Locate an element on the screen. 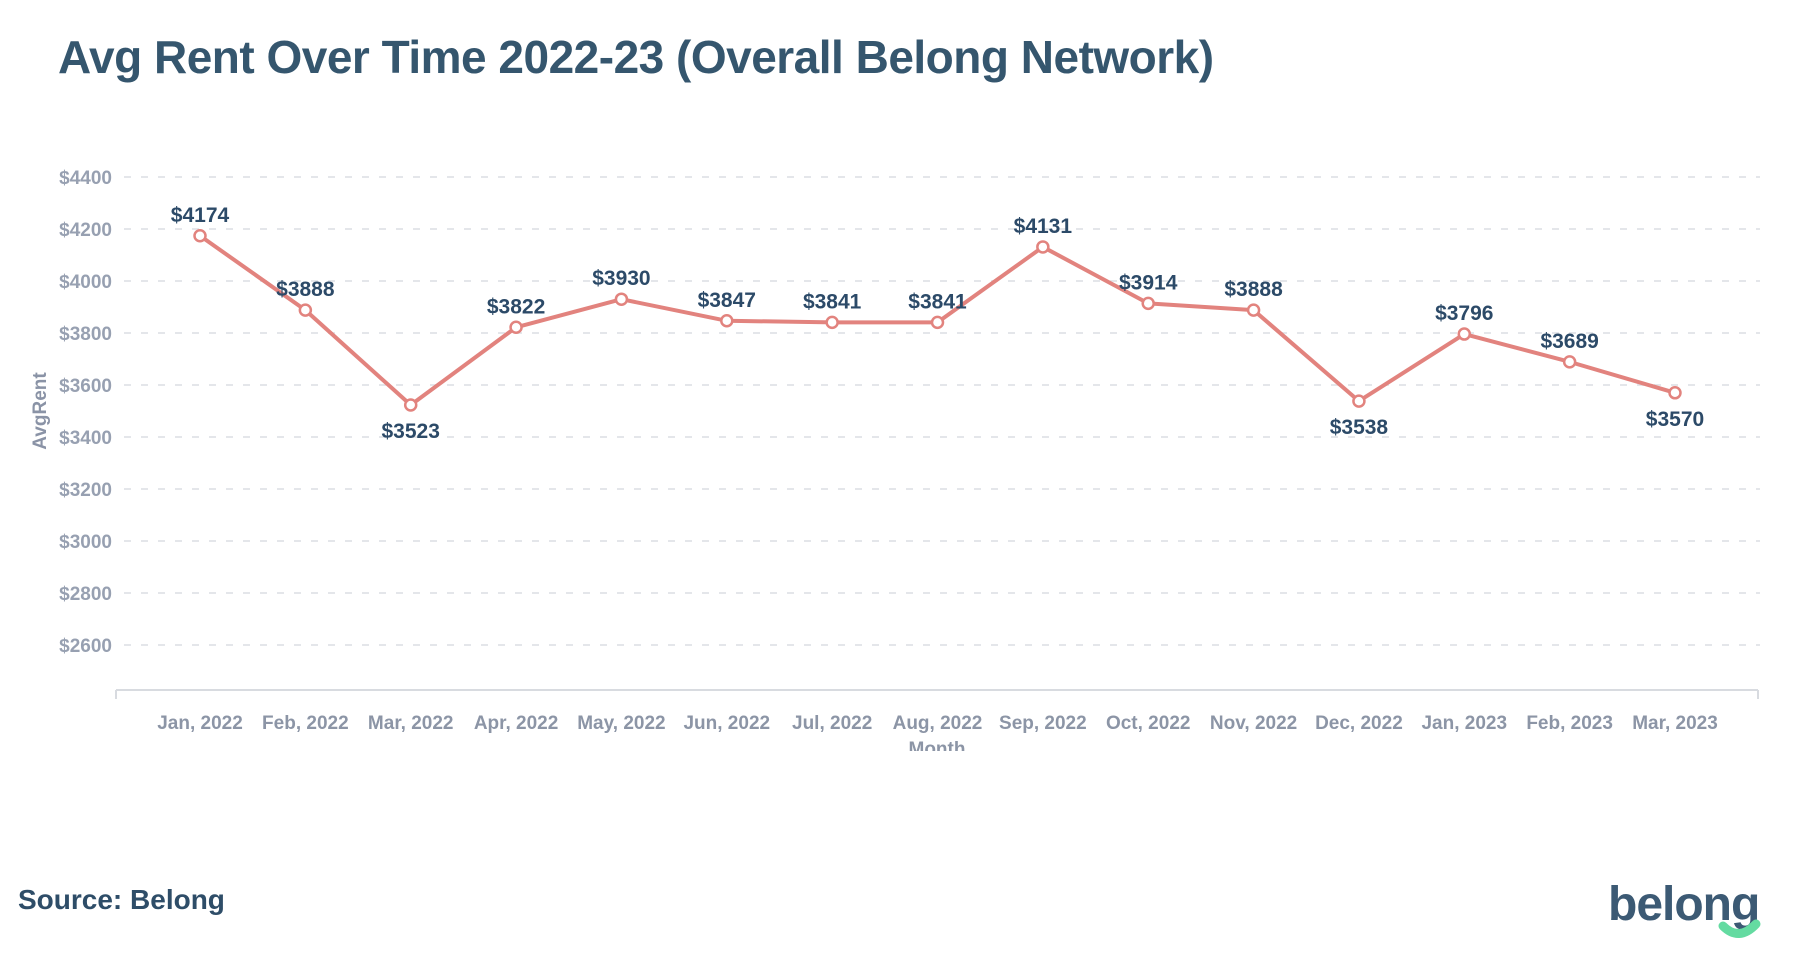 Image resolution: width=1794 pixels, height=956 pixels. x-tick-label: Jan, 2023 is located at coordinates (1464, 723).